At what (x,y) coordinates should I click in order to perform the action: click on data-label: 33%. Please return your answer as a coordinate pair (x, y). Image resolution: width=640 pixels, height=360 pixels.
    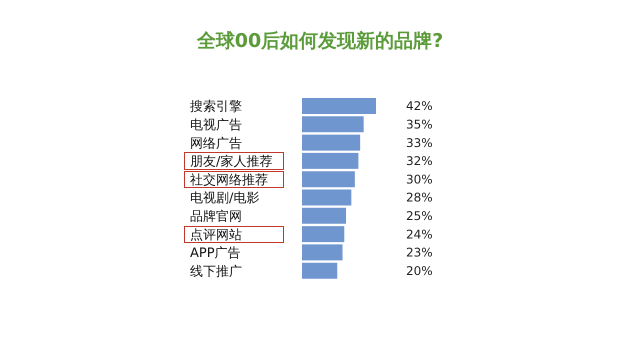
    Looking at the image, I should click on (419, 143).